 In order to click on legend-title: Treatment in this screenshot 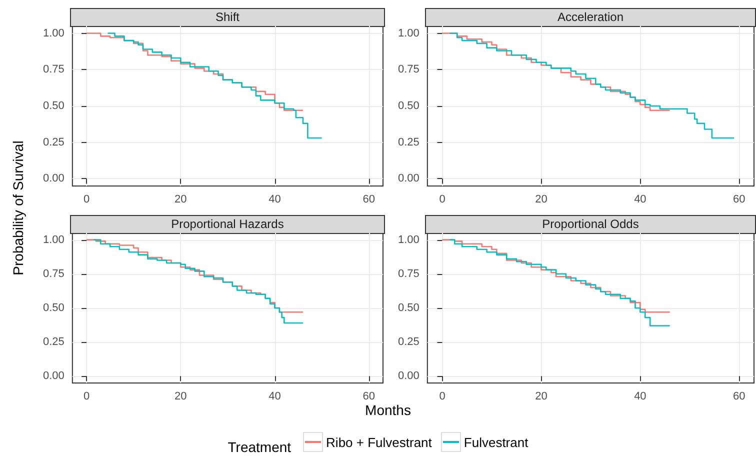, I will do `click(260, 447)`.